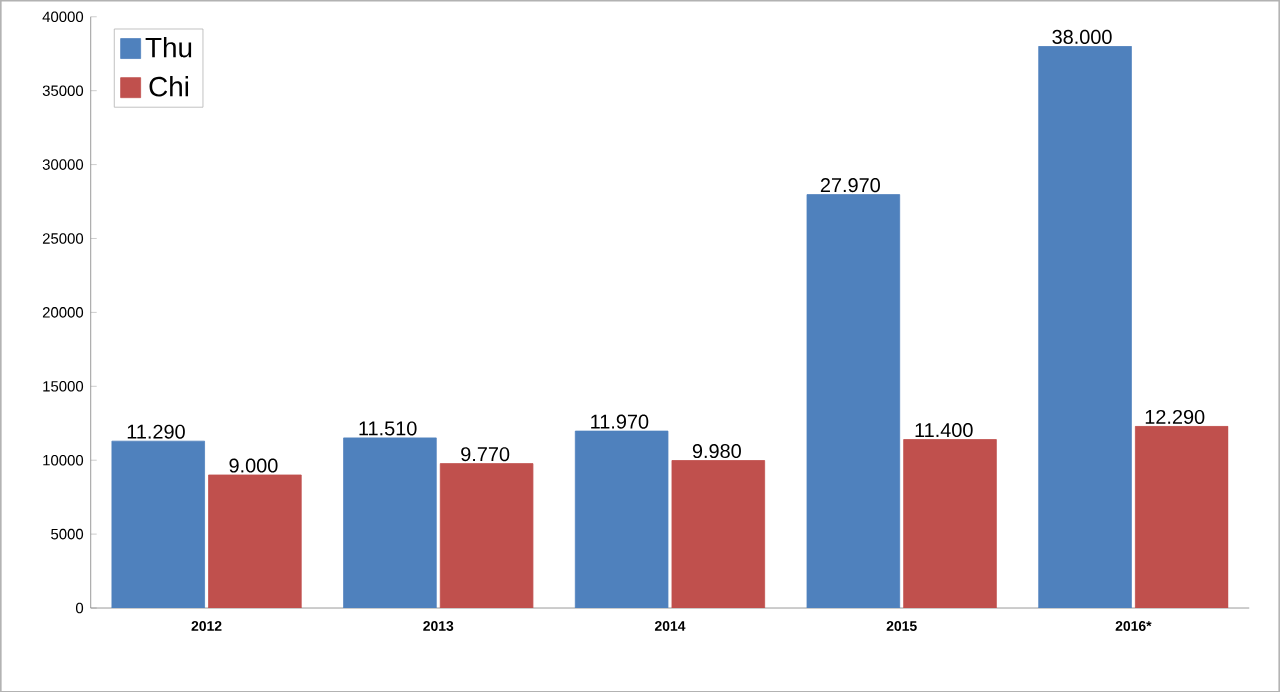 The width and height of the screenshot is (1280, 692). I want to click on data-label: 11.400, so click(944, 429).